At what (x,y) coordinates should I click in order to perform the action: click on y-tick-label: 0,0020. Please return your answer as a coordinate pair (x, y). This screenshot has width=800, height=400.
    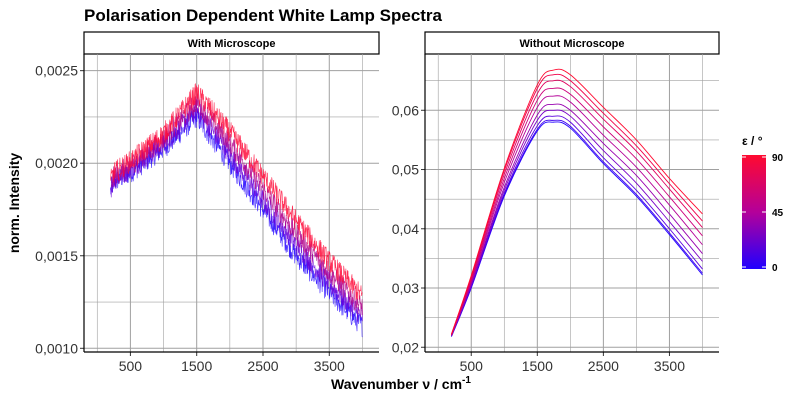
    Looking at the image, I should click on (56, 163).